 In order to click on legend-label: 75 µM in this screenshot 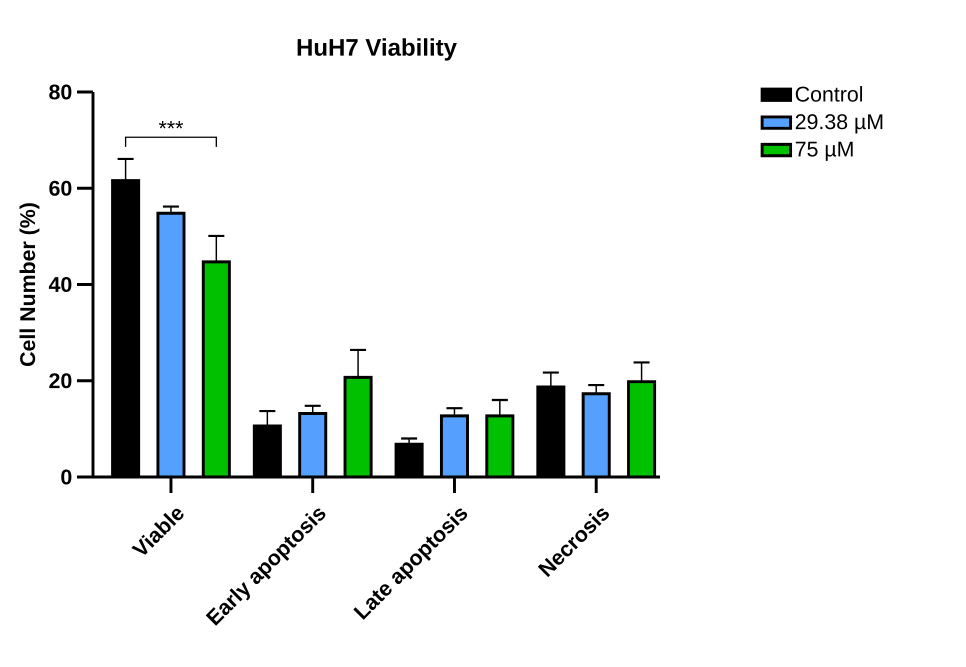, I will do `click(824, 151)`.